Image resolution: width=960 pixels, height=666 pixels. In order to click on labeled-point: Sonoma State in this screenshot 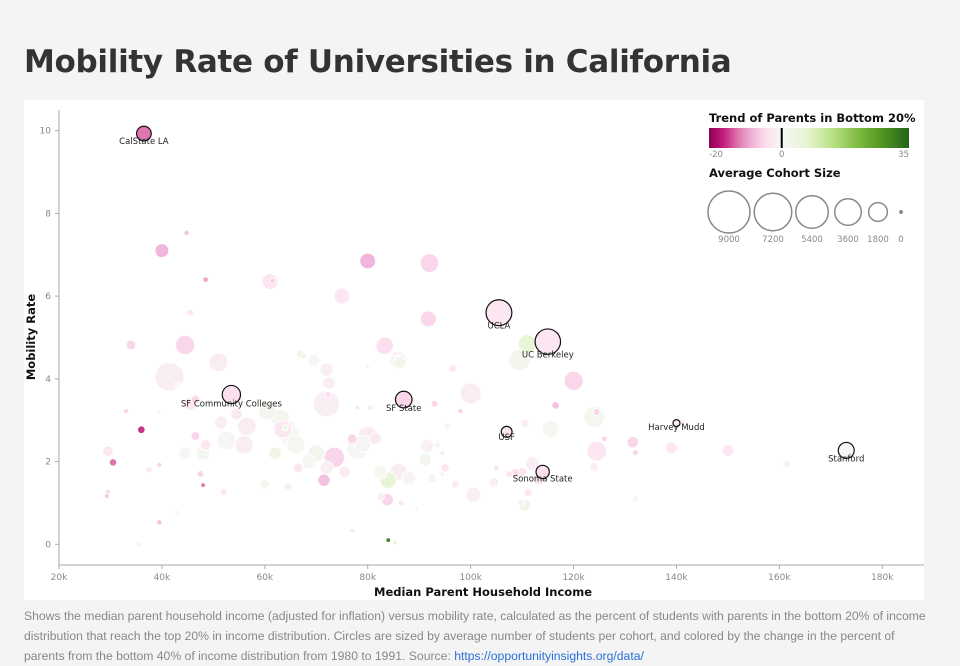, I will do `click(543, 474)`.